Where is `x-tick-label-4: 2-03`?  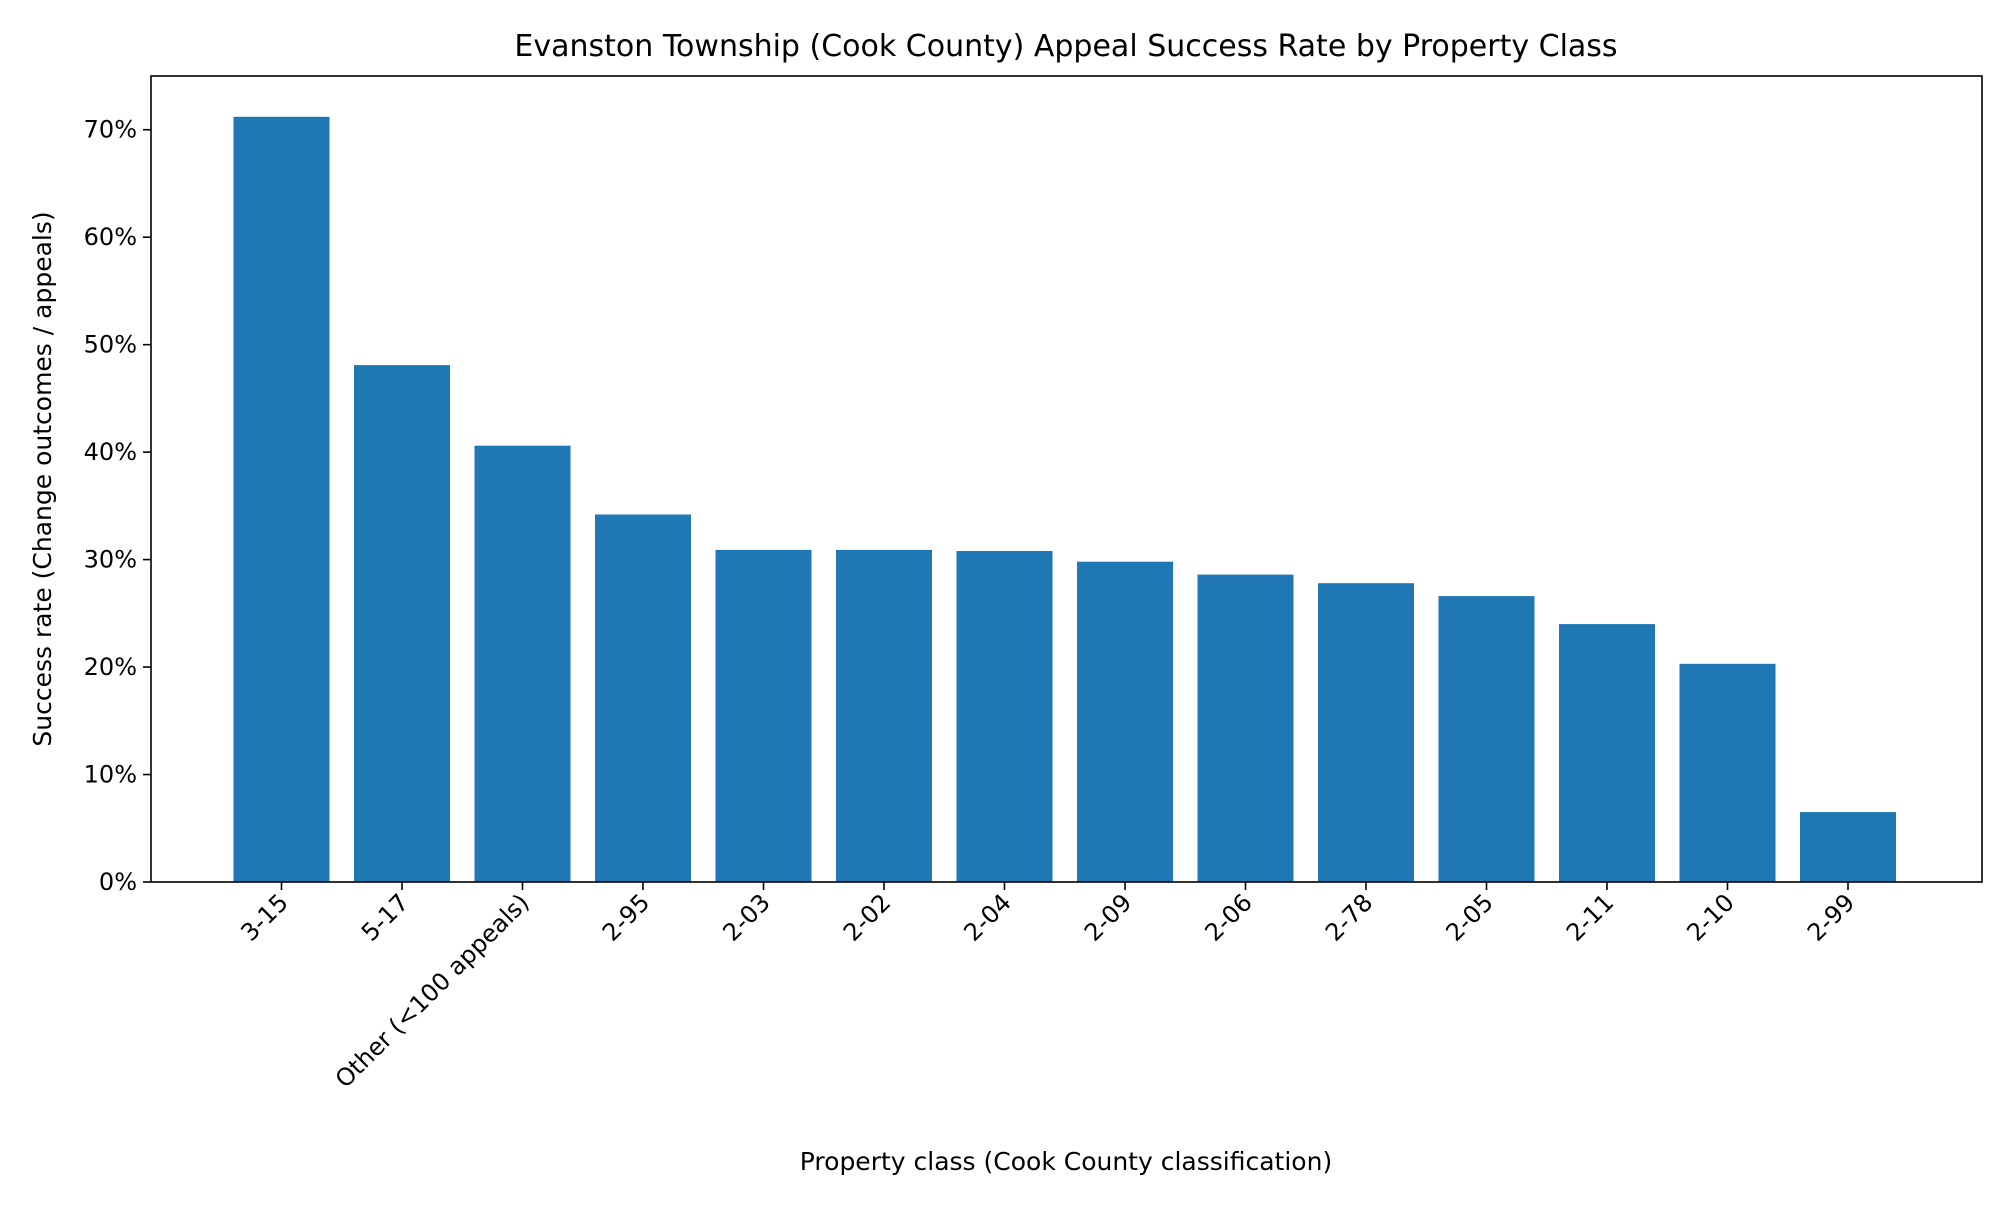 x-tick-label-4: 2-03 is located at coordinates (746, 917).